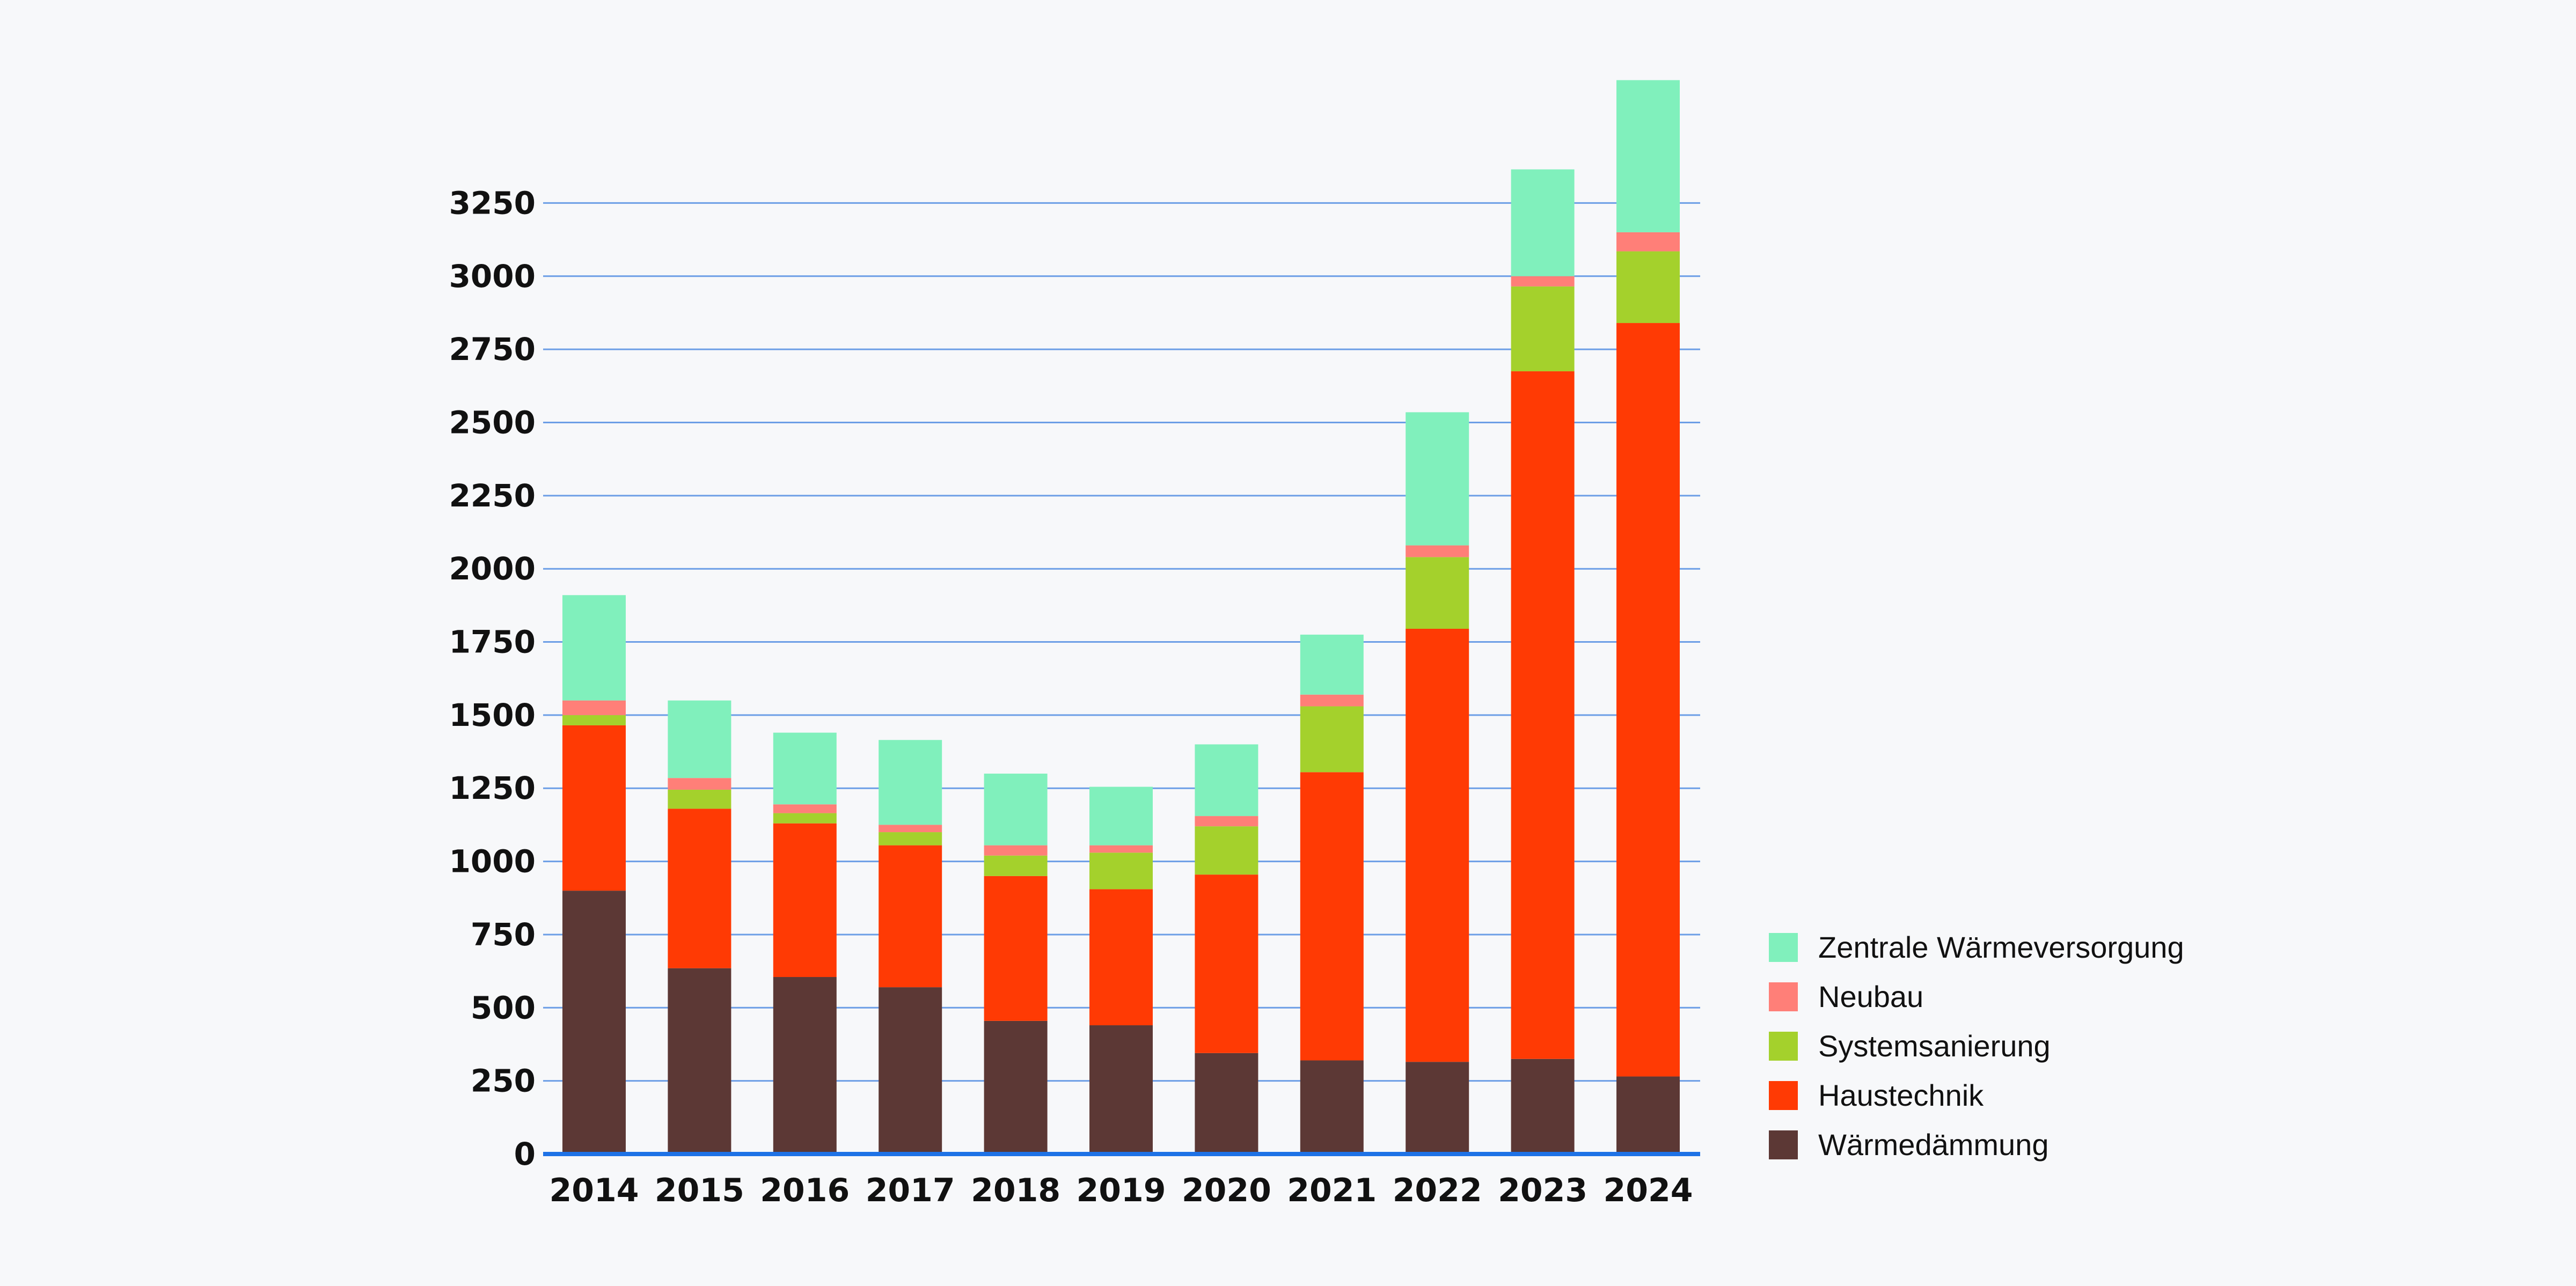 The image size is (2576, 1286). I want to click on legend-item: Zentrale Wärmeversorgung, so click(1976, 947).